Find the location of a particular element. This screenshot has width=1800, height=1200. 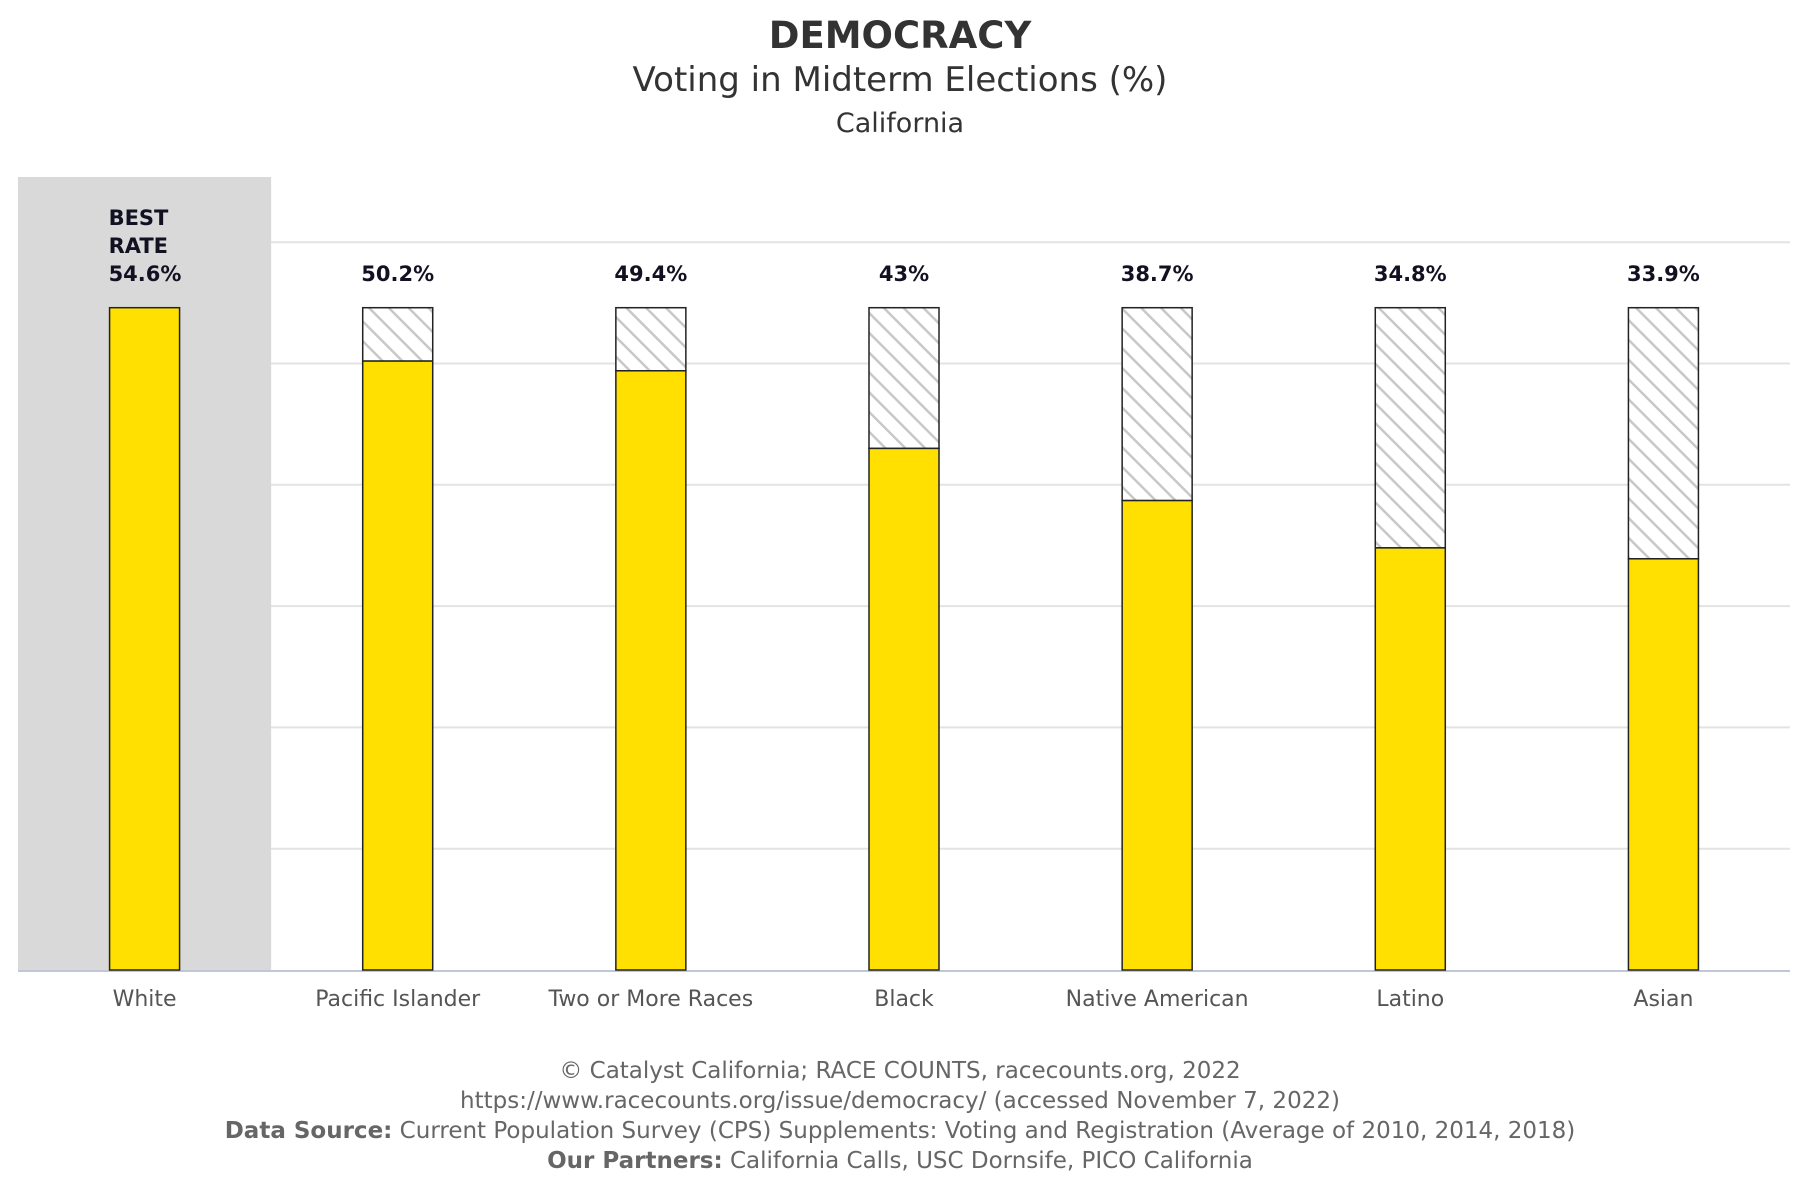

x-tick-label: Native American is located at coordinates (1157, 999).